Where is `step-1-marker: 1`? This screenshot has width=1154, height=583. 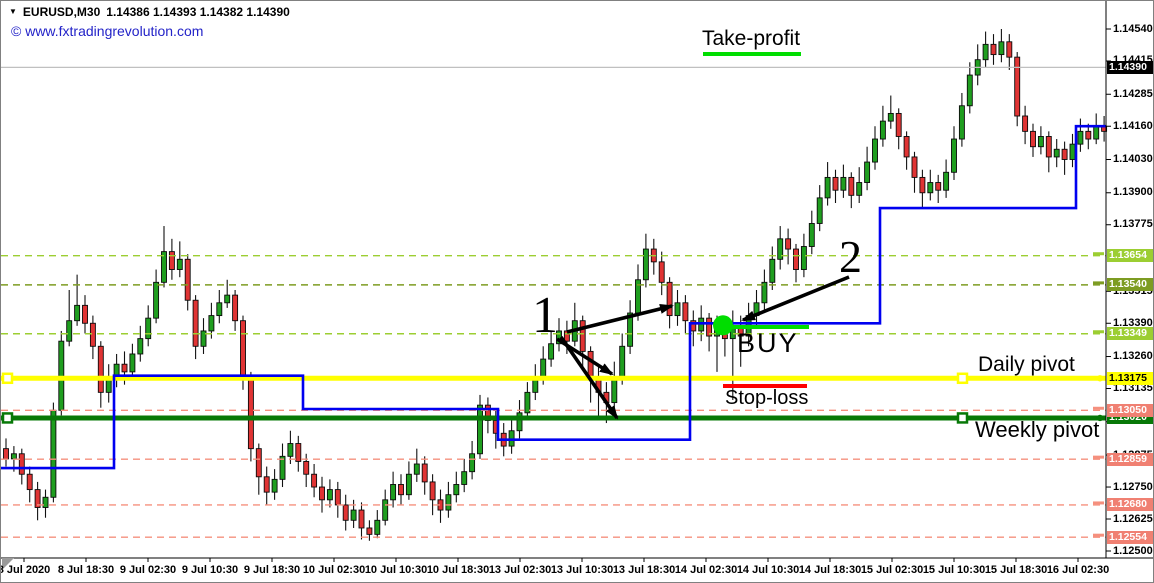
step-1-marker: 1 is located at coordinates (545, 315).